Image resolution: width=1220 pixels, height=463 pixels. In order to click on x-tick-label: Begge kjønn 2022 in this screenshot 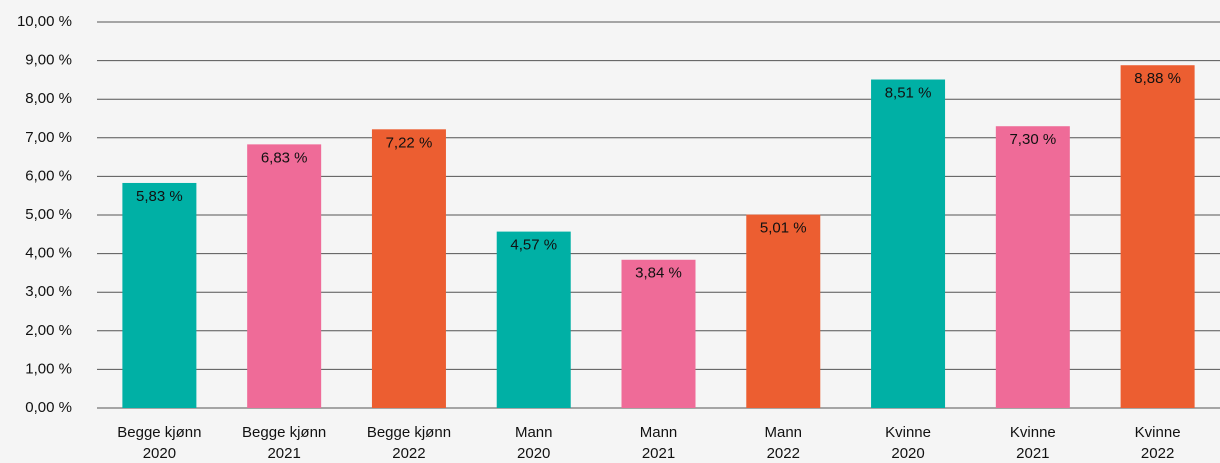, I will do `click(409, 443)`.